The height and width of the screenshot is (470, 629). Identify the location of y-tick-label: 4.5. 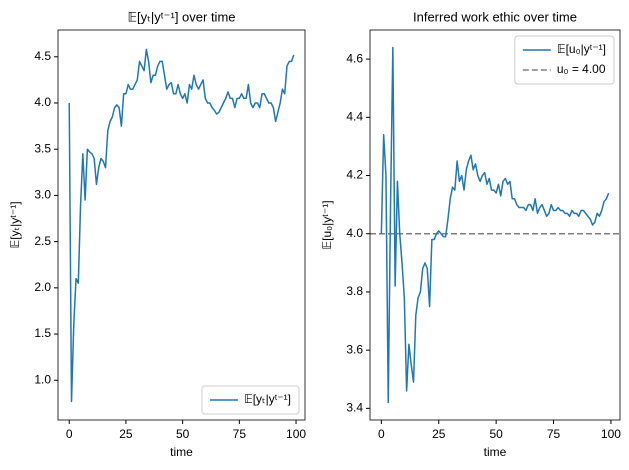
(42, 56).